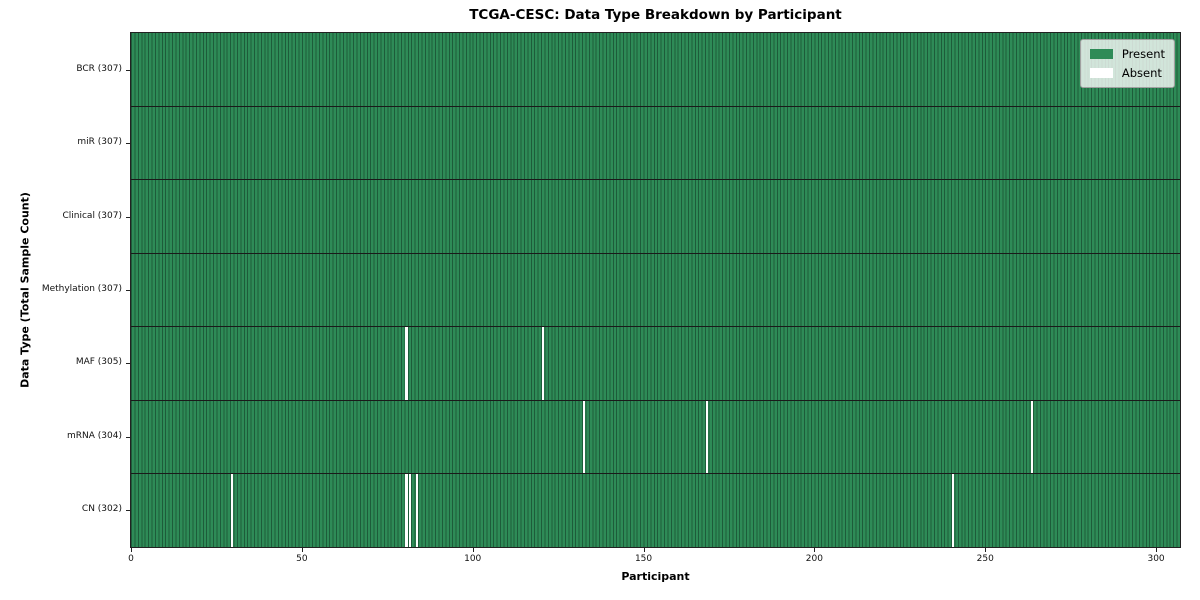  I want to click on y-tick-label: BCR (307), so click(99, 68).